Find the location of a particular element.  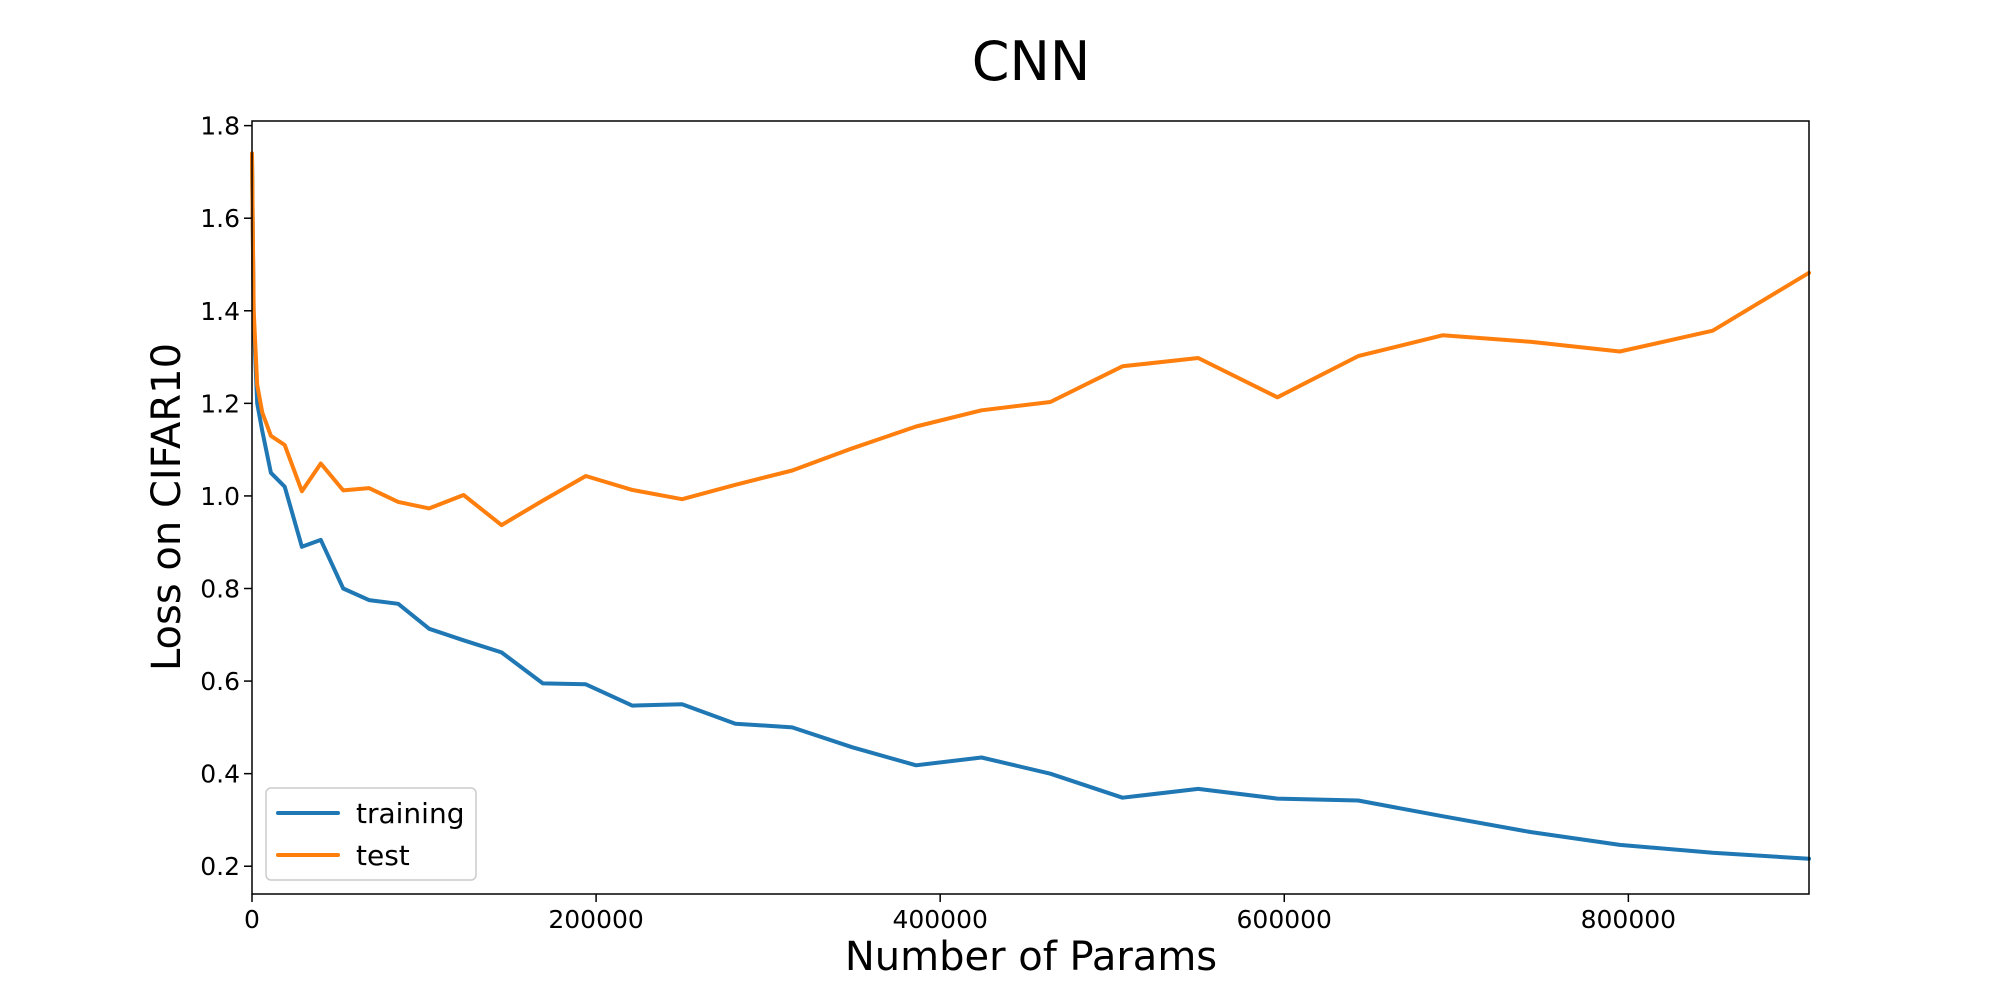

chart-title: CNN is located at coordinates (1031, 61).